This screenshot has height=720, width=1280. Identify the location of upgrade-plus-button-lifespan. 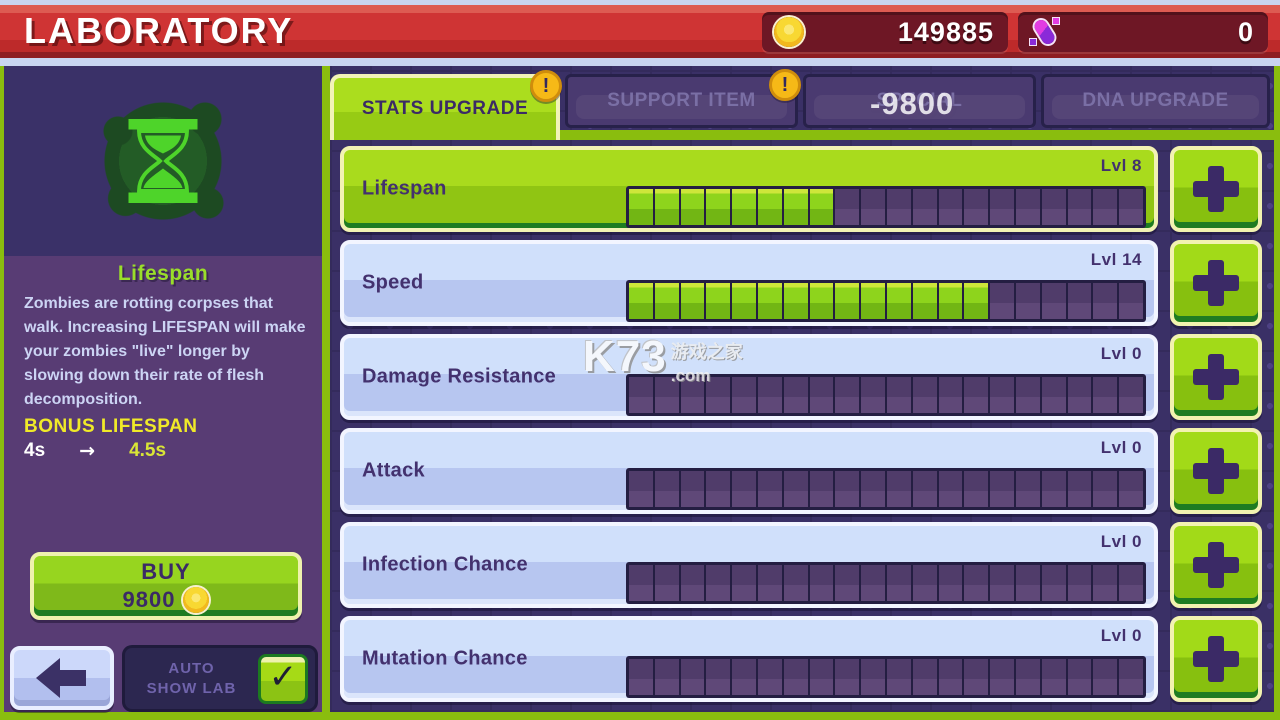
(1216, 189).